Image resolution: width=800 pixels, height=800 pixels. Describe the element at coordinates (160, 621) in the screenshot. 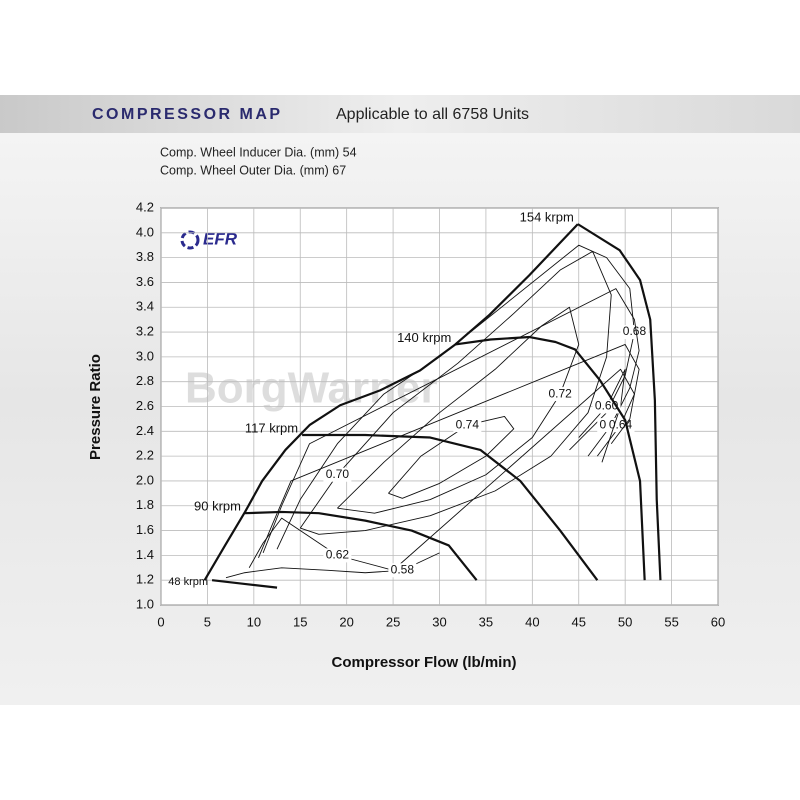

I see `x-tick-label: 0` at that location.